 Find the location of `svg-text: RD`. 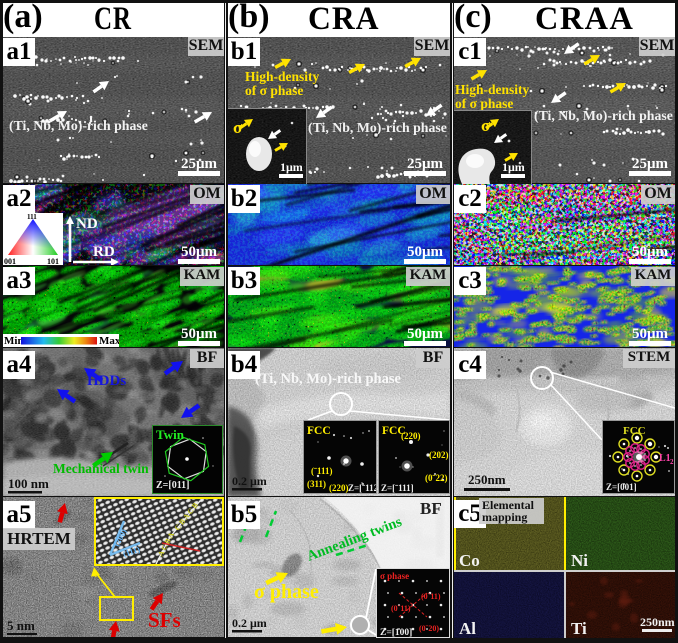

svg-text: RD is located at coordinates (104, 252).